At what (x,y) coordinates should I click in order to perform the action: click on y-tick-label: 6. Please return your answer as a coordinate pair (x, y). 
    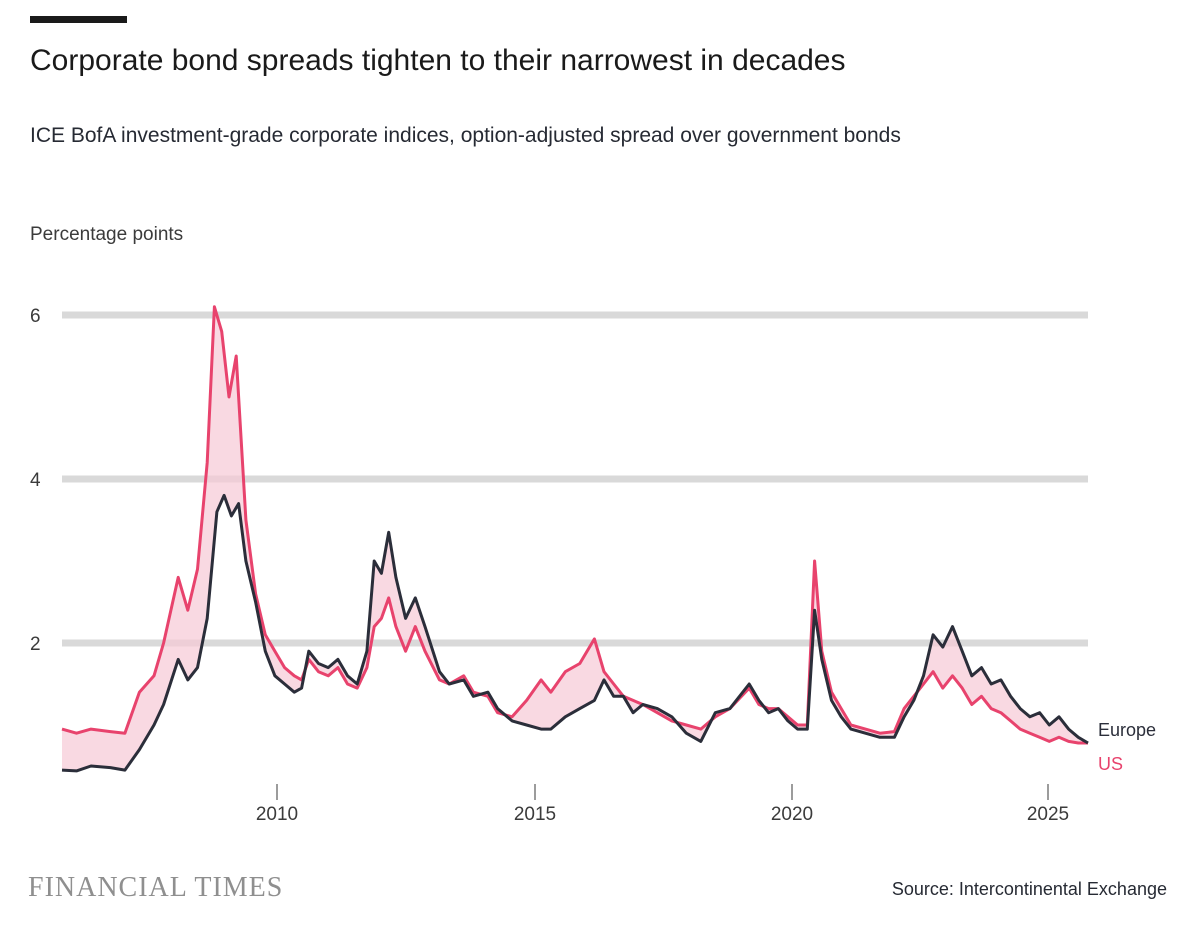
    Looking at the image, I should click on (35, 316).